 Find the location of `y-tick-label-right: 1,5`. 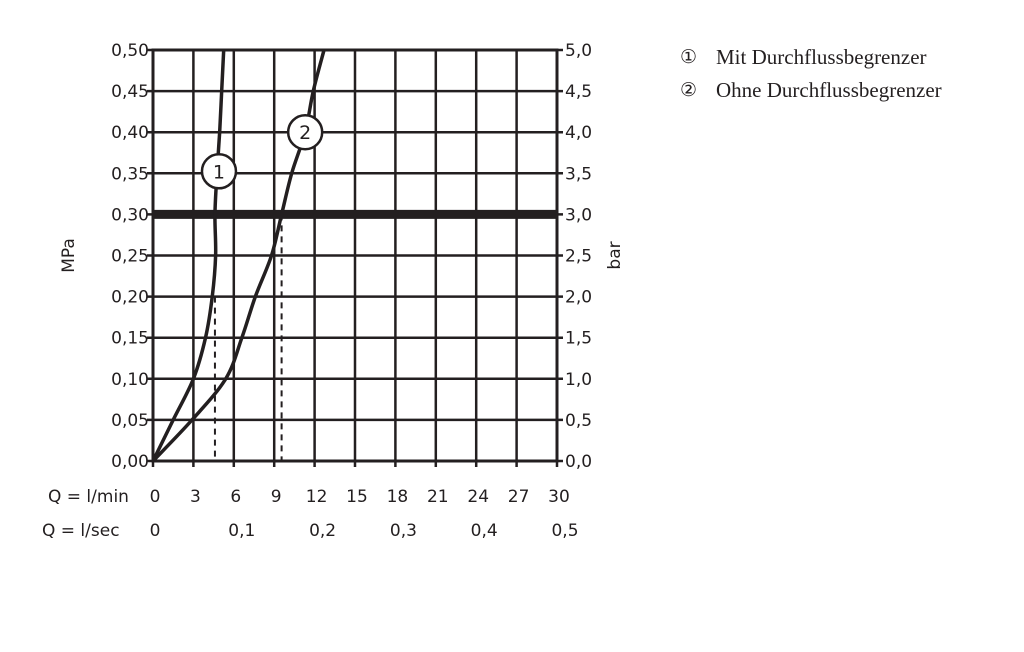

y-tick-label-right: 1,5 is located at coordinates (578, 339).